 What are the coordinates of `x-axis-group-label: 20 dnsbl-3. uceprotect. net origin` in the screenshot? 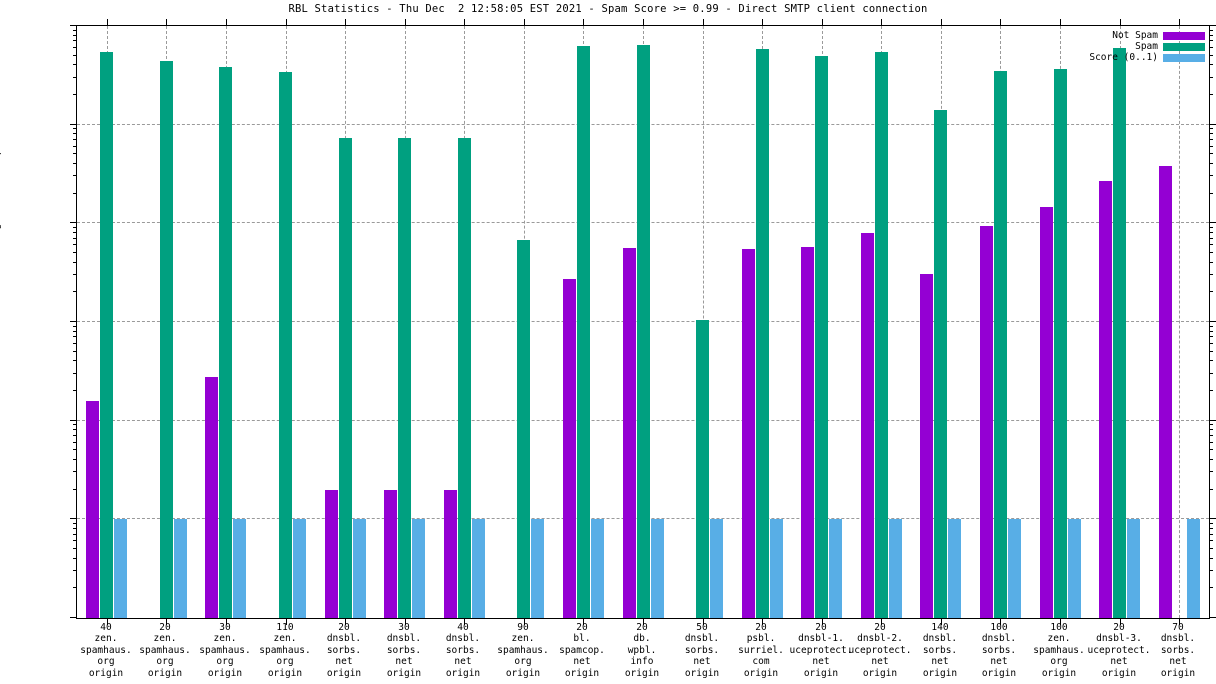 It's located at (1119, 650).